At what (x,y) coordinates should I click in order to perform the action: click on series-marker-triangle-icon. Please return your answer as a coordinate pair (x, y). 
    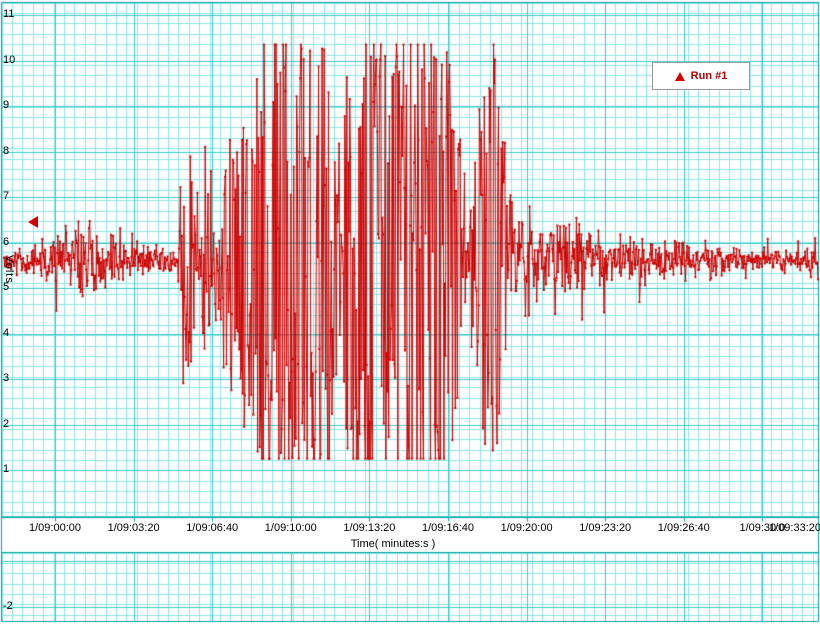
    Looking at the image, I should click on (679, 76).